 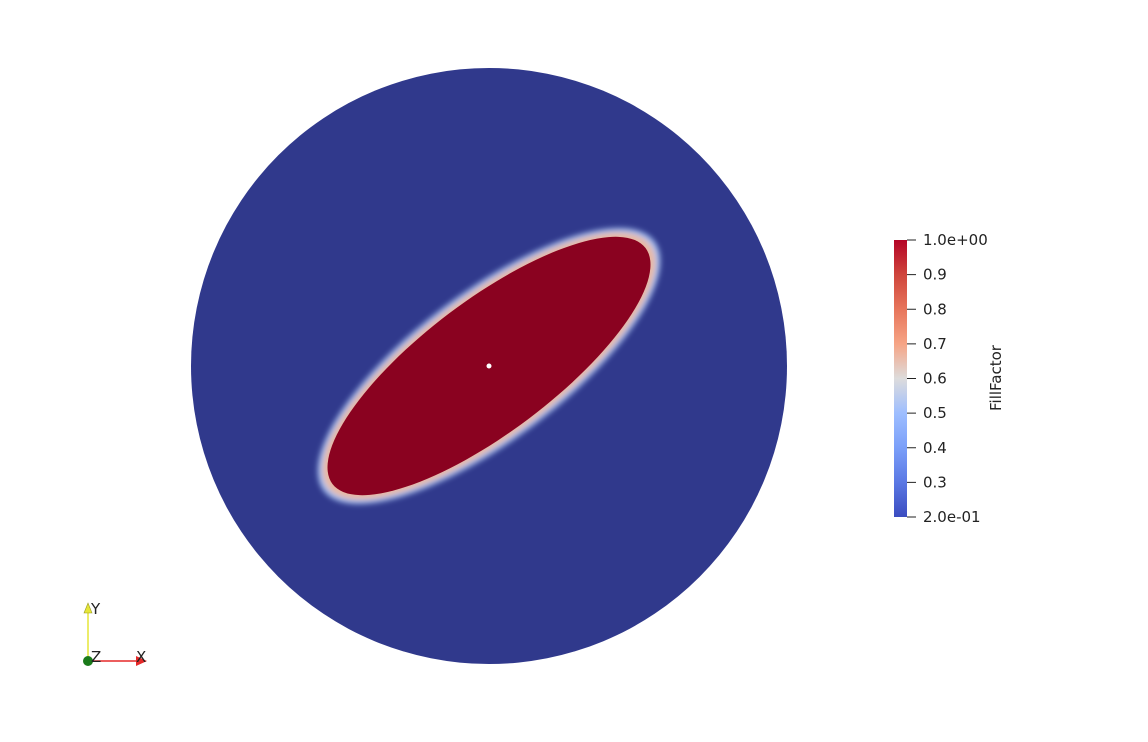 I want to click on scalar-bar-tick-label: 0.3, so click(x=935, y=482).